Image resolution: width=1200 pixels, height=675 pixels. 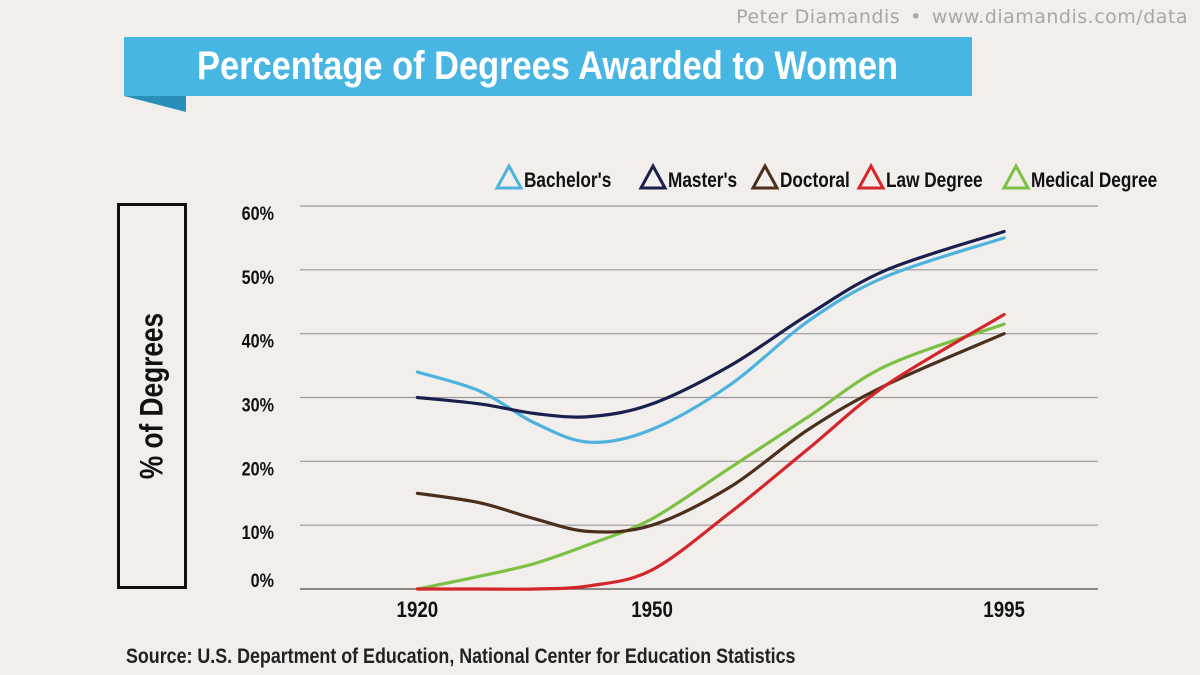 I want to click on y-axis-label-box: % of Degrees, so click(x=152, y=396).